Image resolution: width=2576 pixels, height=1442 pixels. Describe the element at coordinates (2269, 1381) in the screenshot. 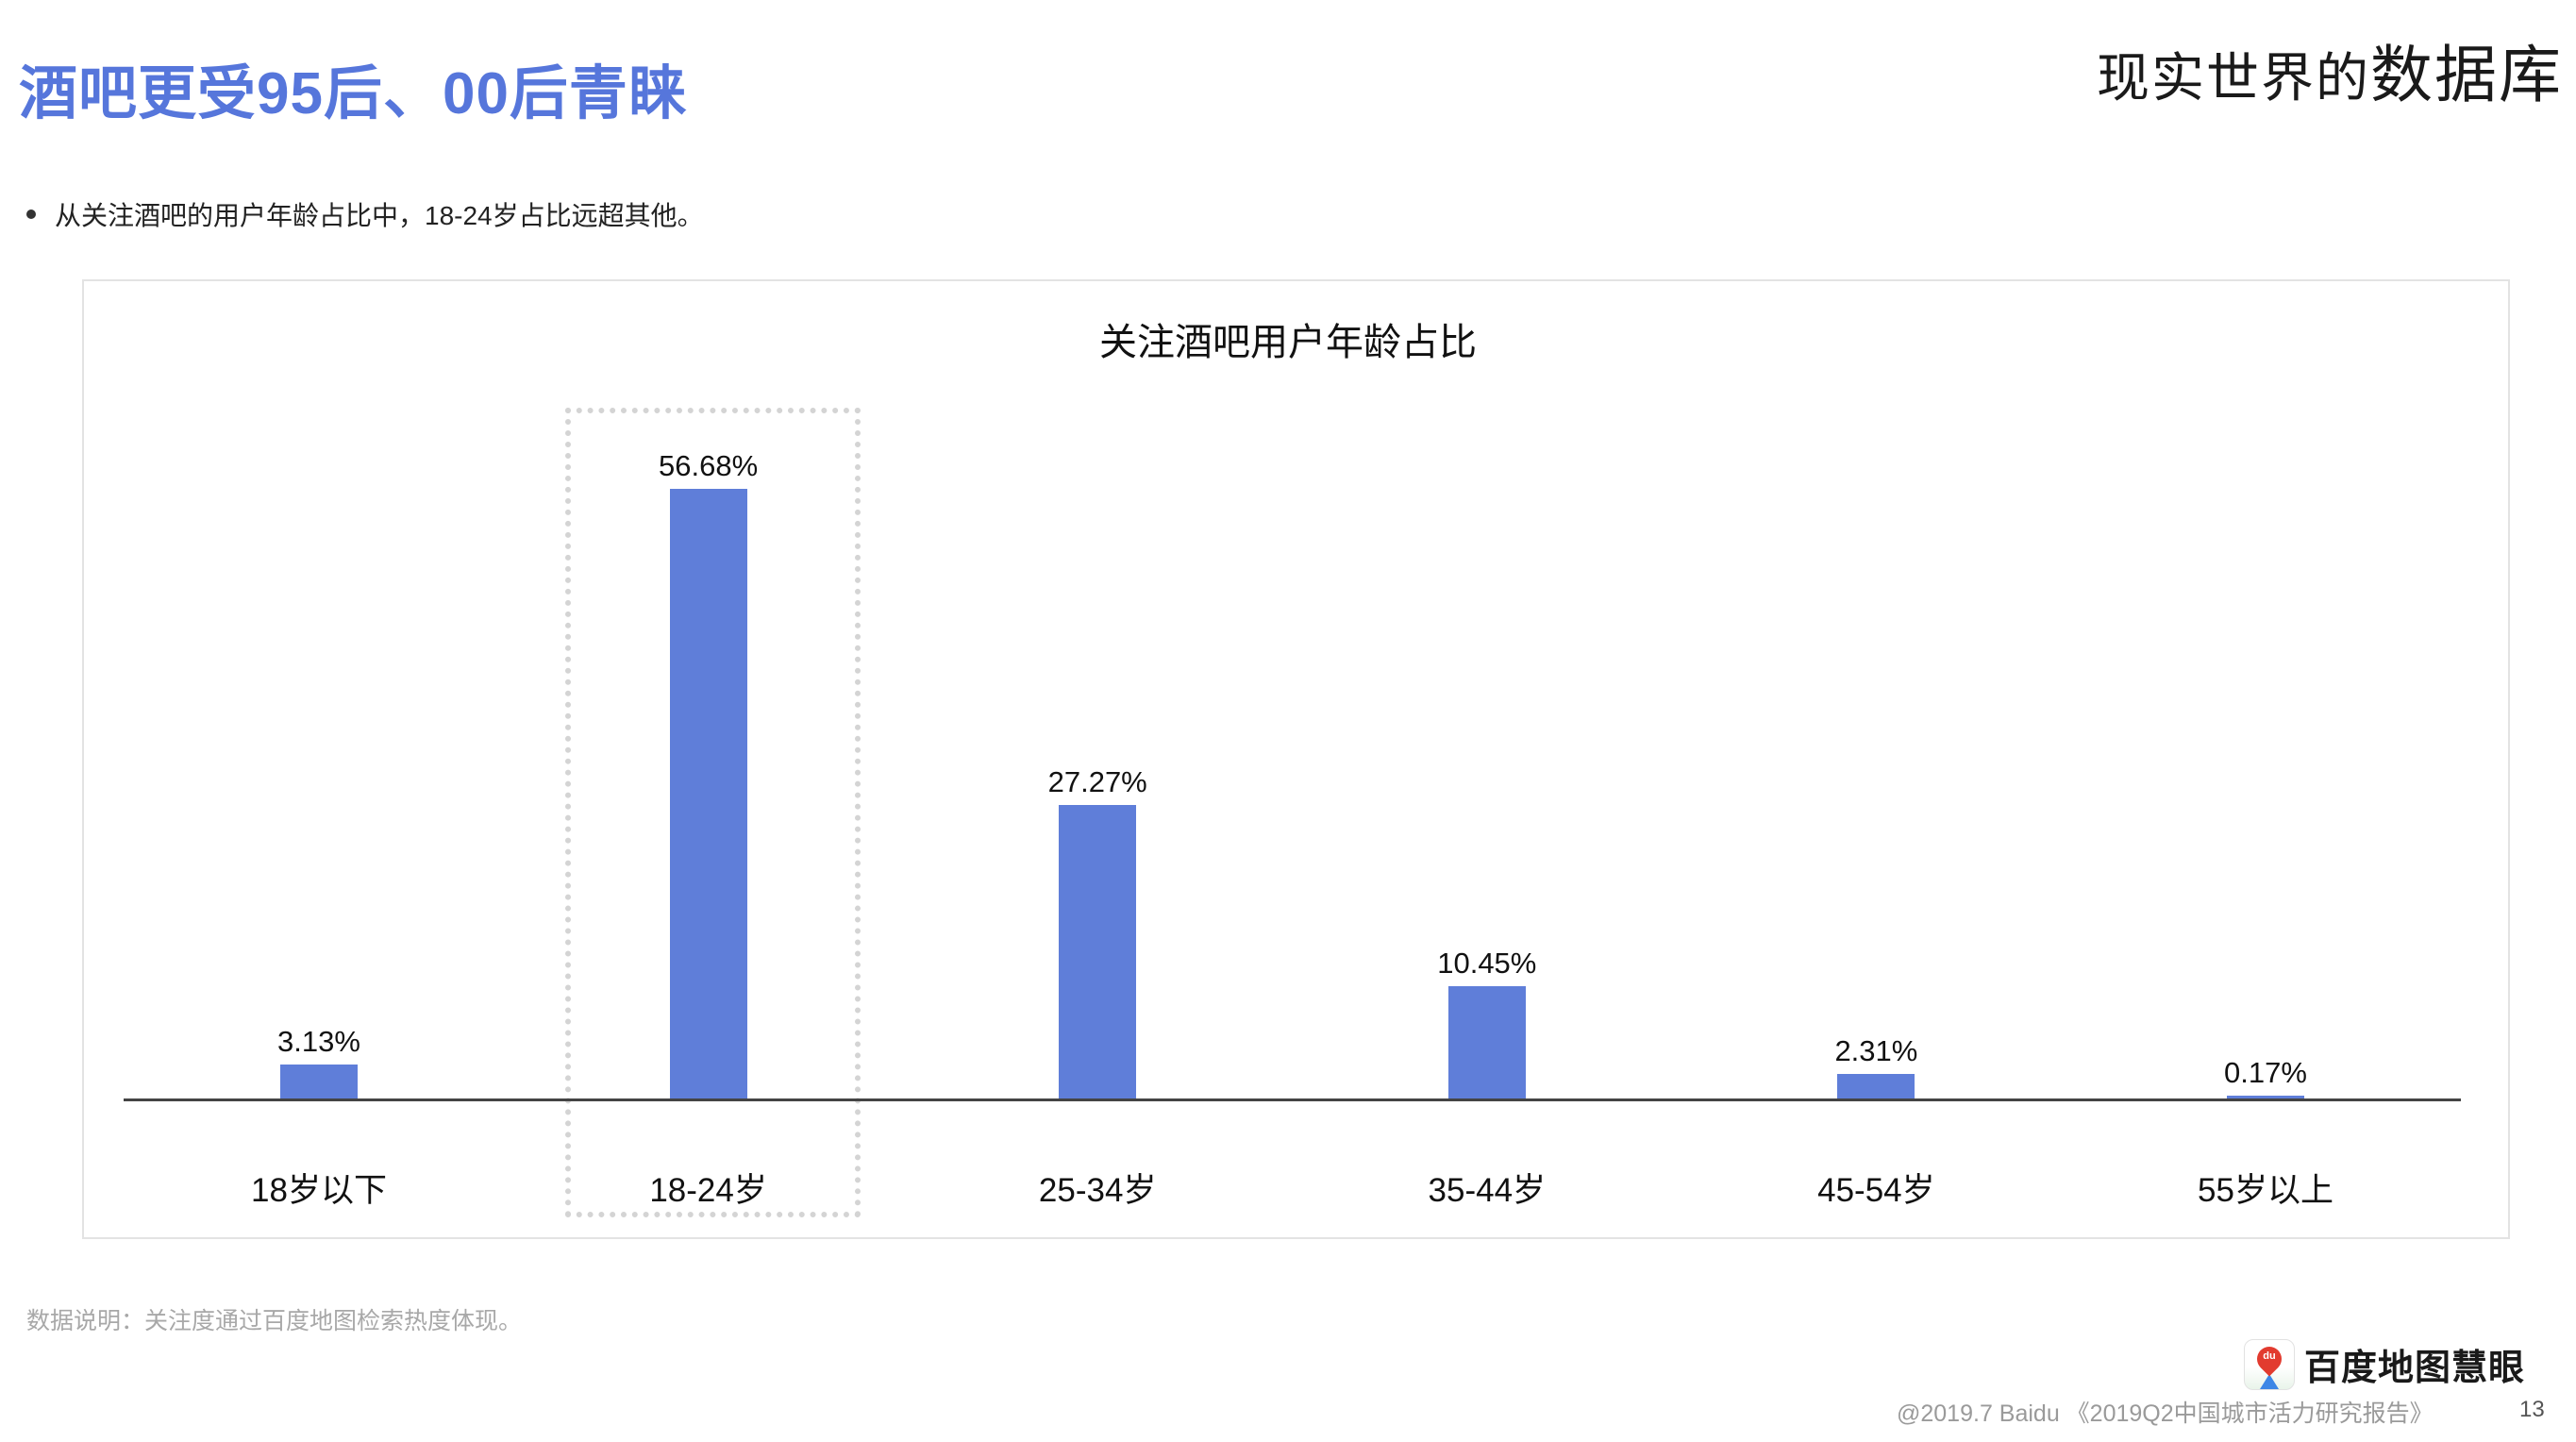

I see `road-icon` at that location.